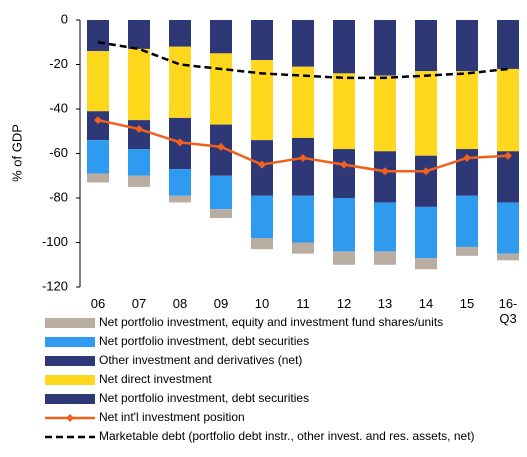 This screenshot has height=457, width=527. Describe the element at coordinates (139, 303) in the screenshot. I see `x-tick-label: 07` at that location.